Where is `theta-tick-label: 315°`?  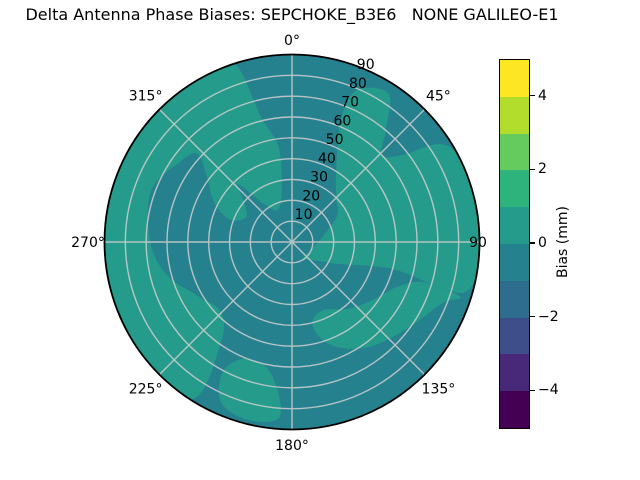 theta-tick-label: 315° is located at coordinates (146, 97).